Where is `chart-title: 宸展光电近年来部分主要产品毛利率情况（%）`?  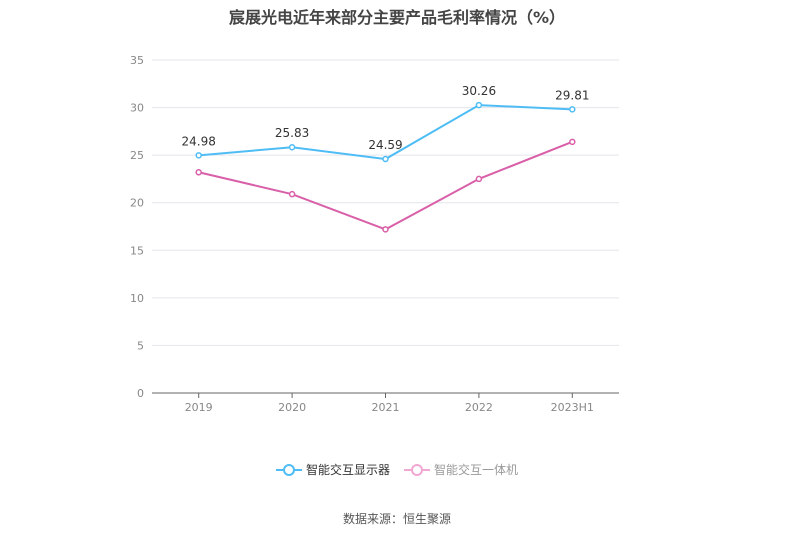 chart-title: 宸展光电近年来部分主要产品毛利率情况（%） is located at coordinates (397, 17).